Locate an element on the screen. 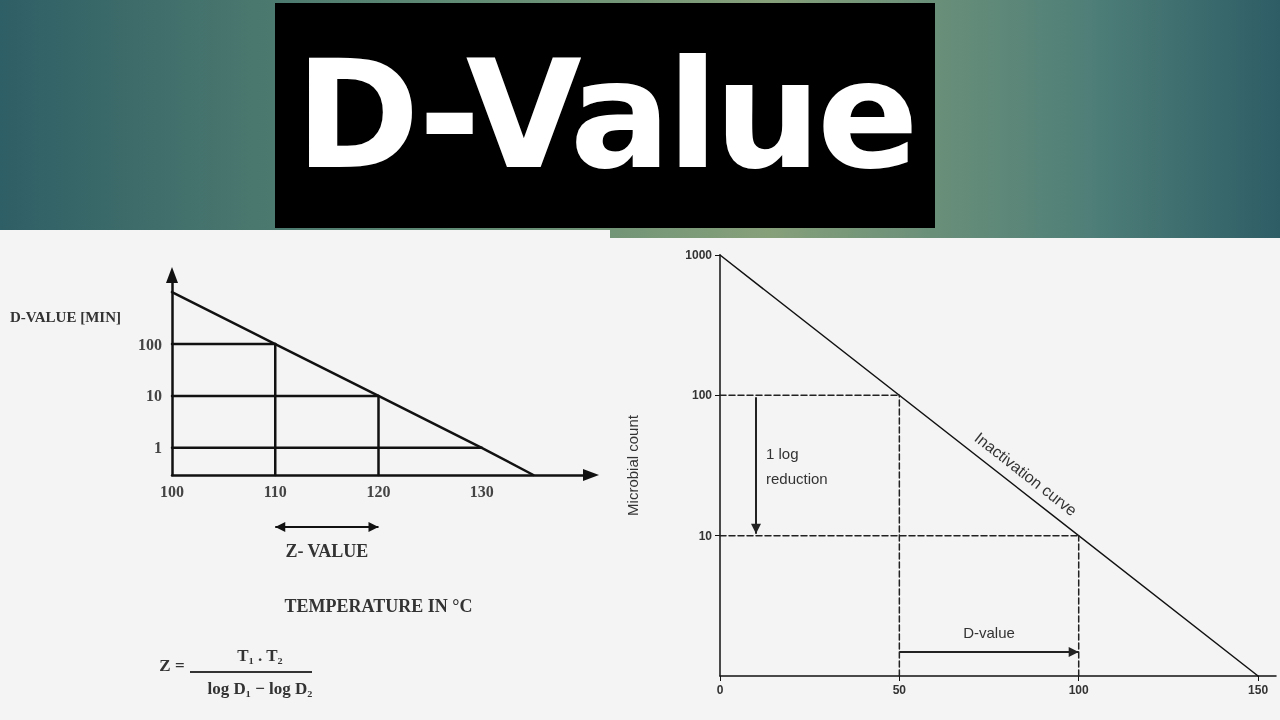 The width and height of the screenshot is (1280, 720). y-axis-title: D-VALUE [MIN] is located at coordinates (65, 317).